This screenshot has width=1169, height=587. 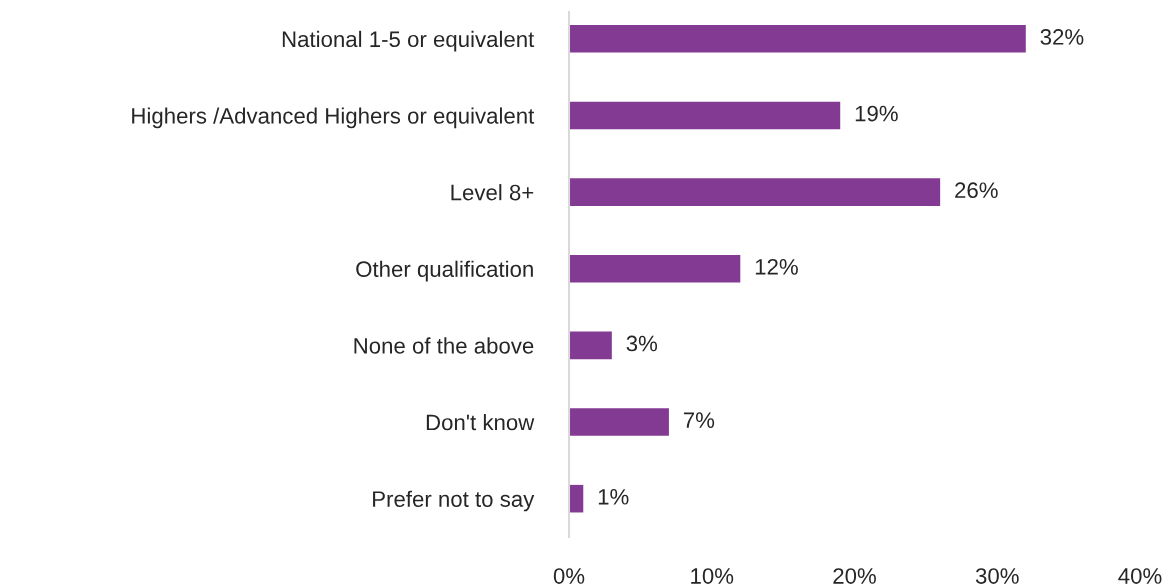 What do you see at coordinates (613, 497) in the screenshot?
I see `data-label: 1%` at bounding box center [613, 497].